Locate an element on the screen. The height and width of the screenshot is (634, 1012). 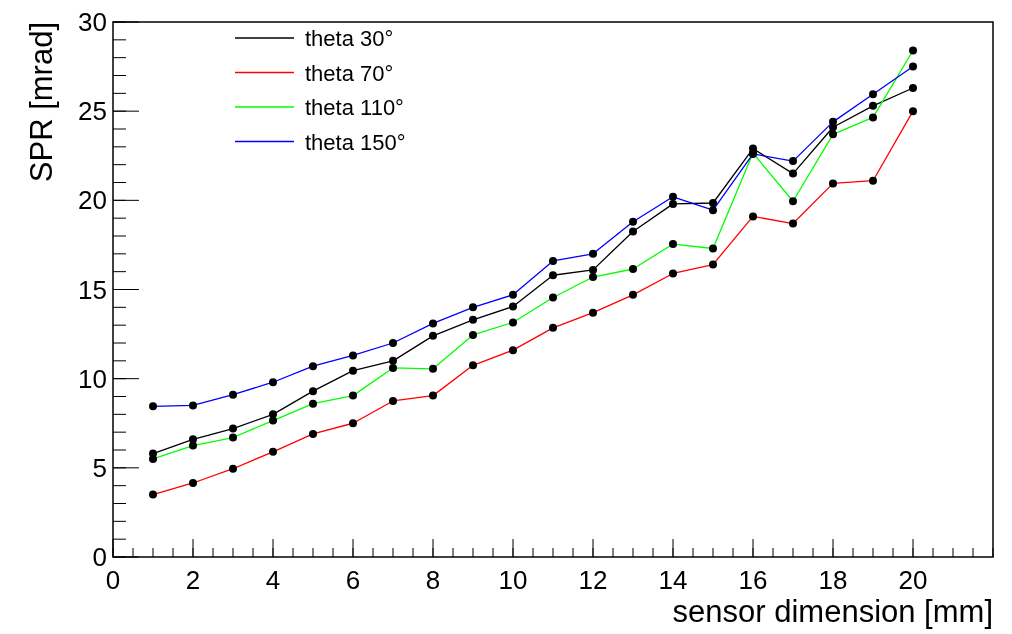
x-tick-label: 10 is located at coordinates (513, 580).